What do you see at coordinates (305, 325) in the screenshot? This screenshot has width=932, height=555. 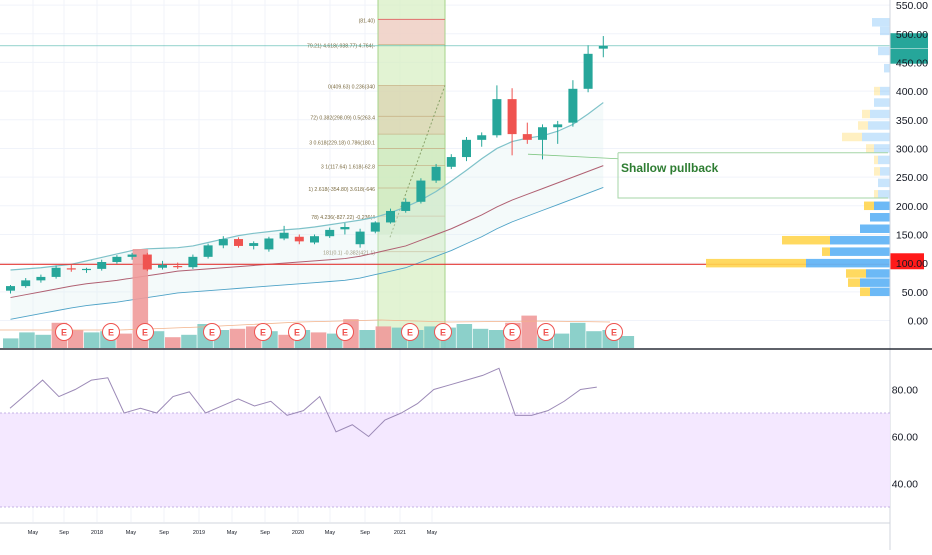 I see `volume-average-line` at bounding box center [305, 325].